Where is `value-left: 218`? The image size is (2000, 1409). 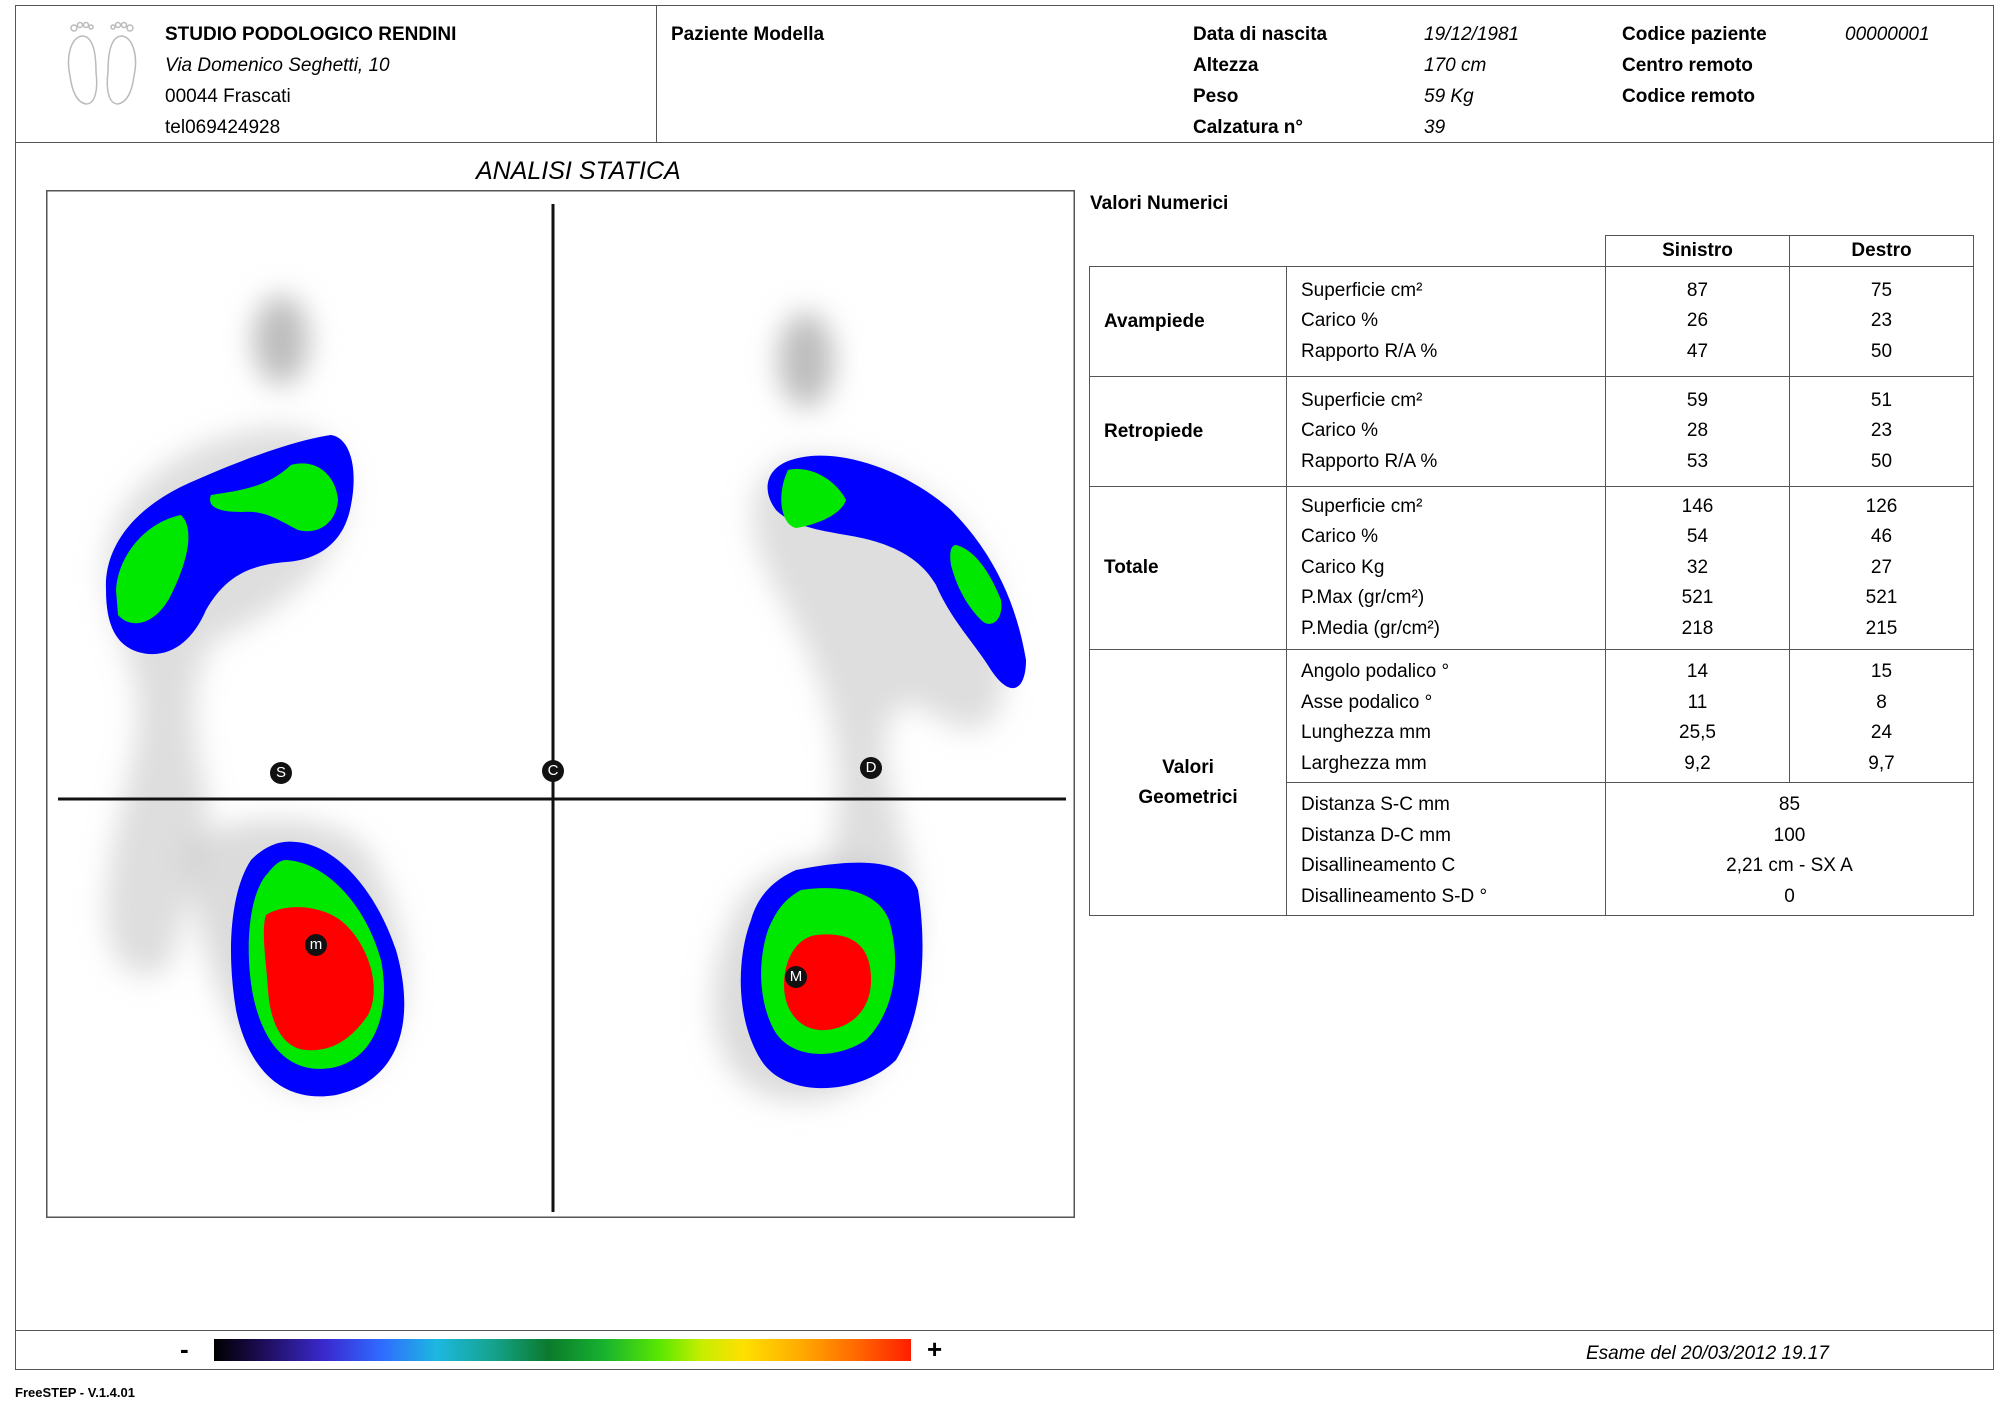
value-left: 218 is located at coordinates (1697, 628).